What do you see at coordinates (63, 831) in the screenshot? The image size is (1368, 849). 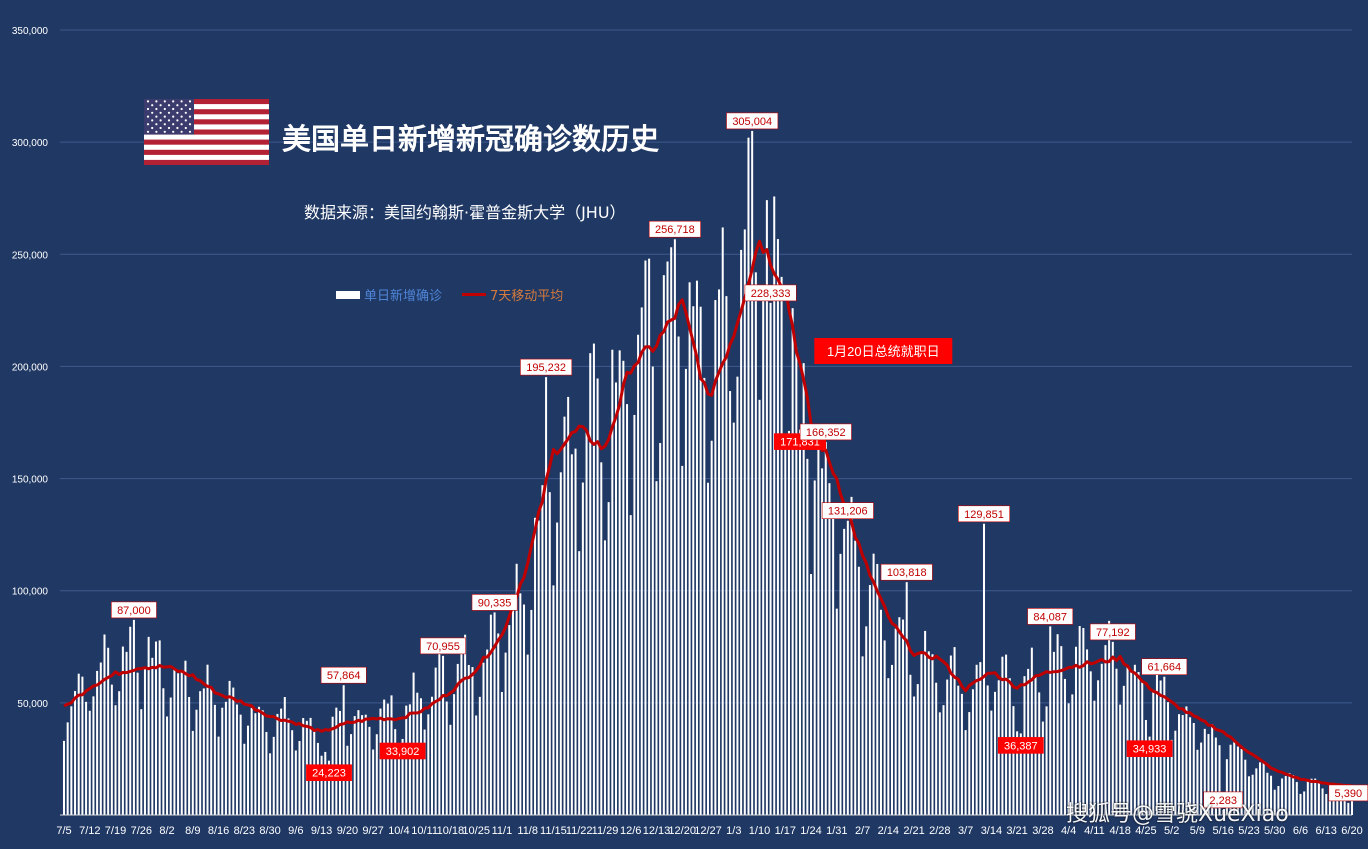 I see `x-tick-label: 7/5` at bounding box center [63, 831].